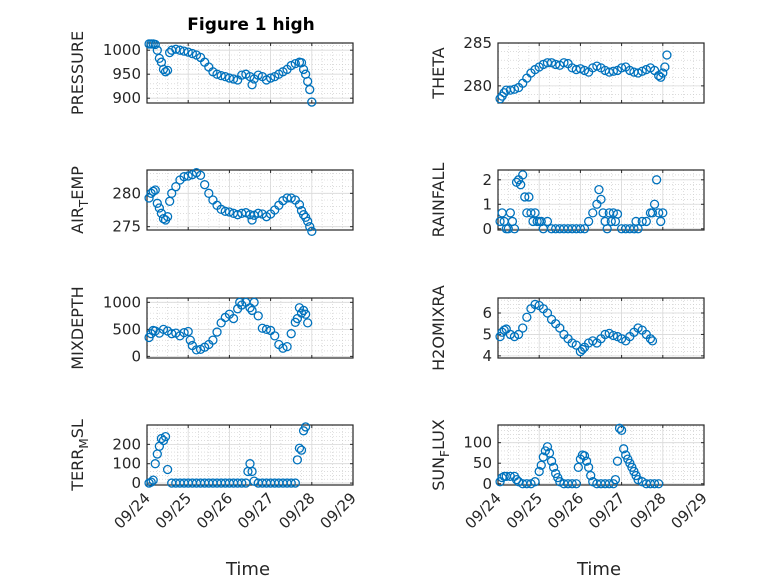  What do you see at coordinates (251, 25) in the screenshot?
I see `figure-title: Figure 1 high` at bounding box center [251, 25].